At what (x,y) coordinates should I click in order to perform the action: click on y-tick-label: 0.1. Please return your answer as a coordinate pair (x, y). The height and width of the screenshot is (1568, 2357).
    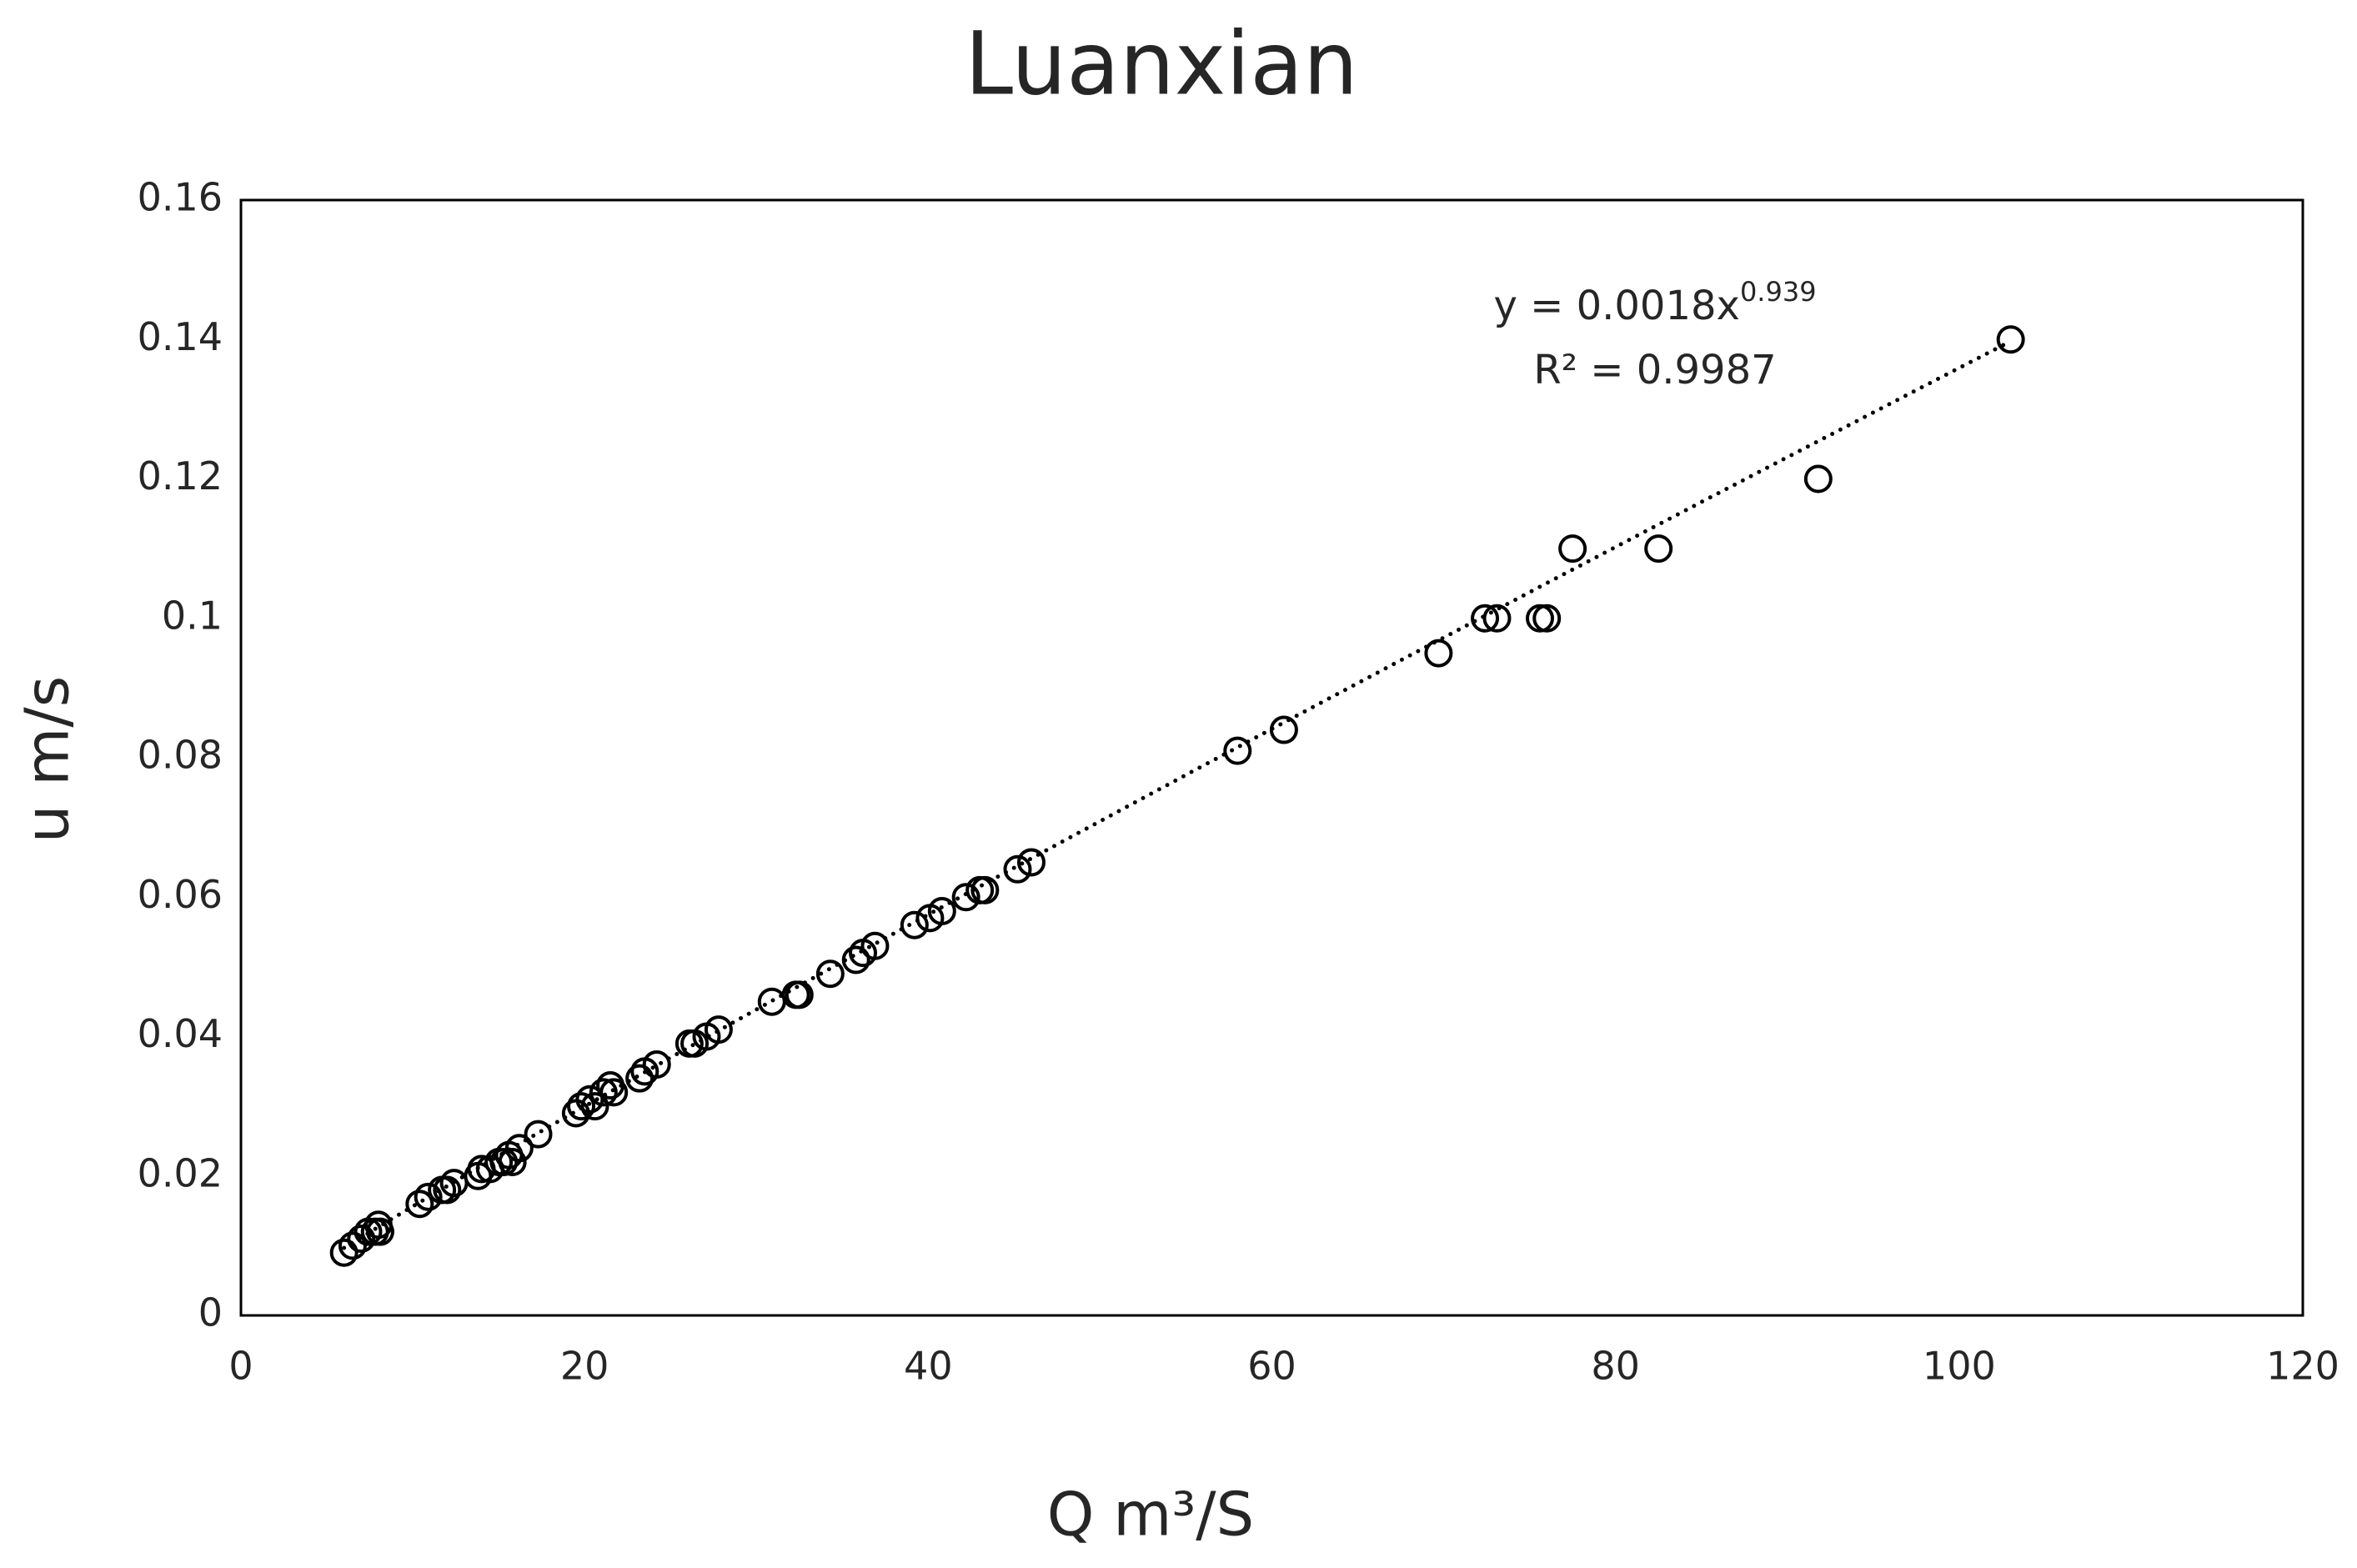
    Looking at the image, I should click on (192, 615).